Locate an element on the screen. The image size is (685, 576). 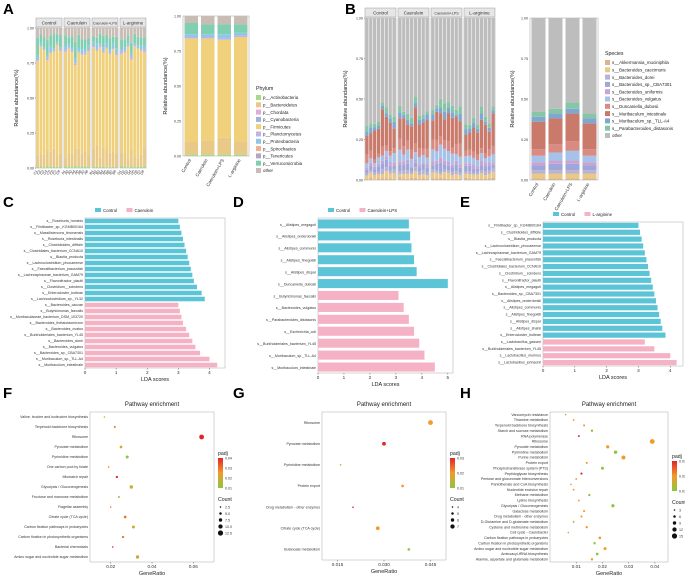
lda-category: s__Burkholderiales_bacterium_YL45 is located at coordinates (53, 335).